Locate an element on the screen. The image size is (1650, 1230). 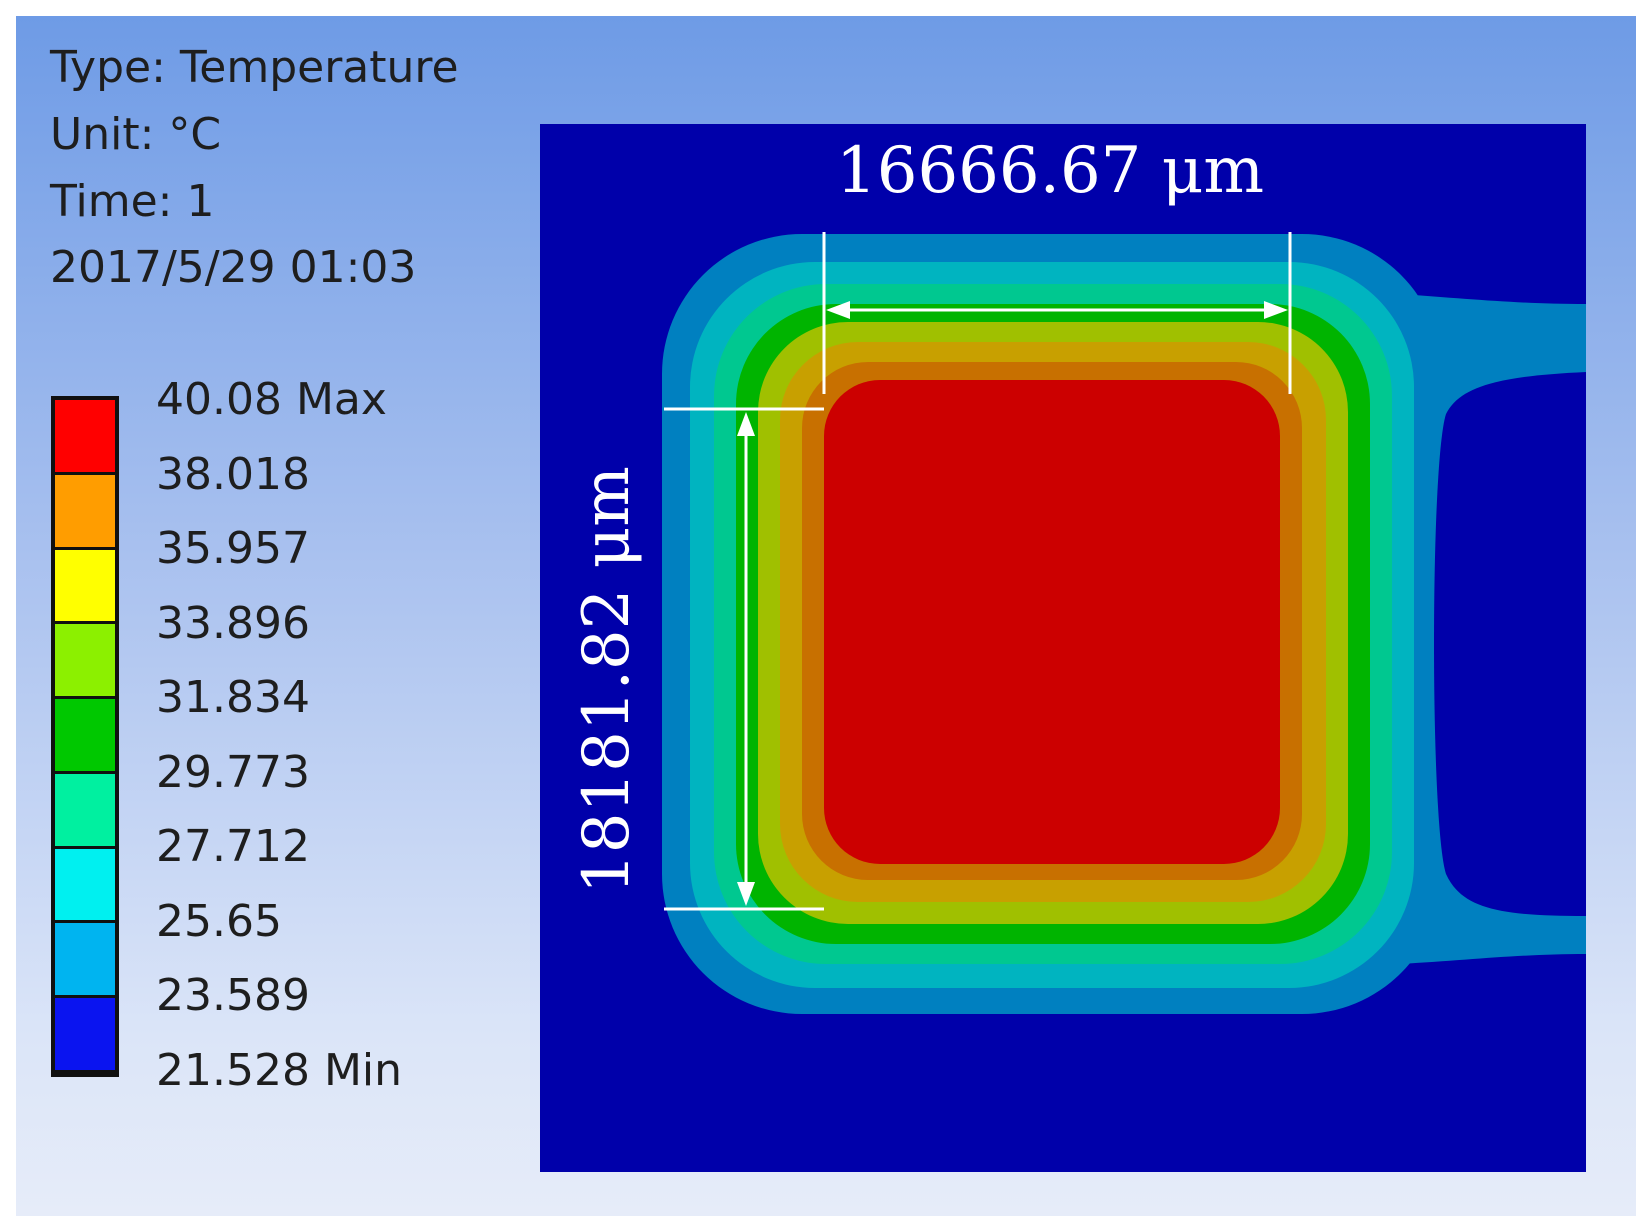
width-dimension is located at coordinates (1057, 313).